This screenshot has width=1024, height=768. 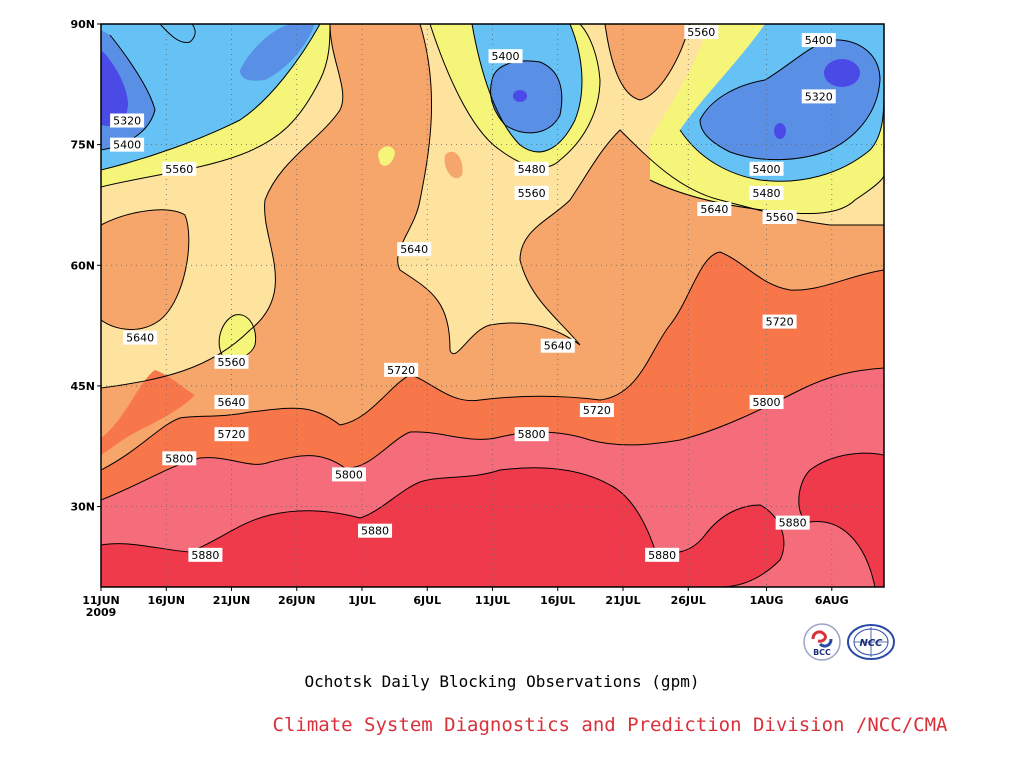 I want to click on band-5320-5400-topleft, so click(x=277, y=52).